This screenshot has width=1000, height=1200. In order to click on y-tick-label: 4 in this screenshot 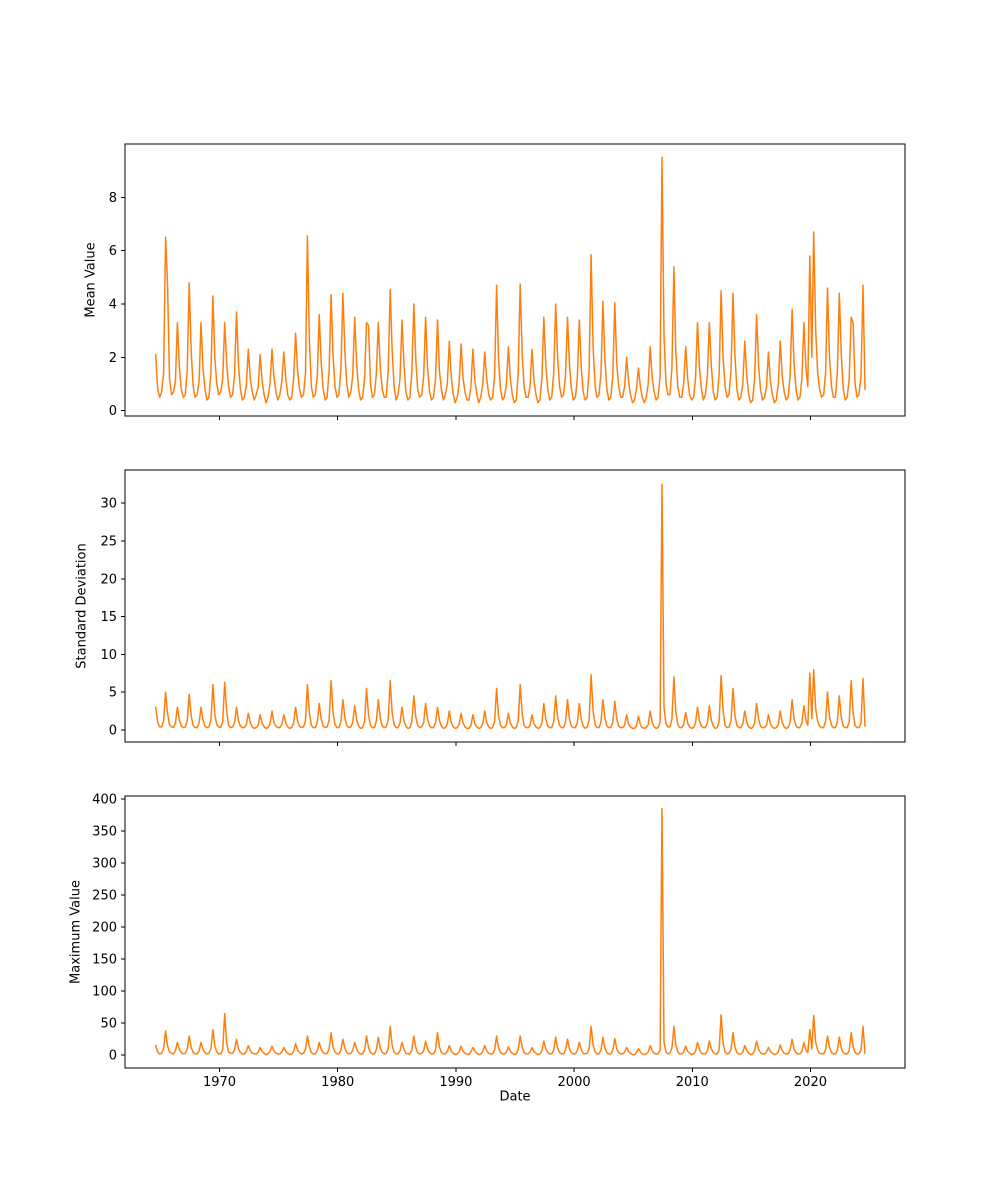, I will do `click(113, 305)`.